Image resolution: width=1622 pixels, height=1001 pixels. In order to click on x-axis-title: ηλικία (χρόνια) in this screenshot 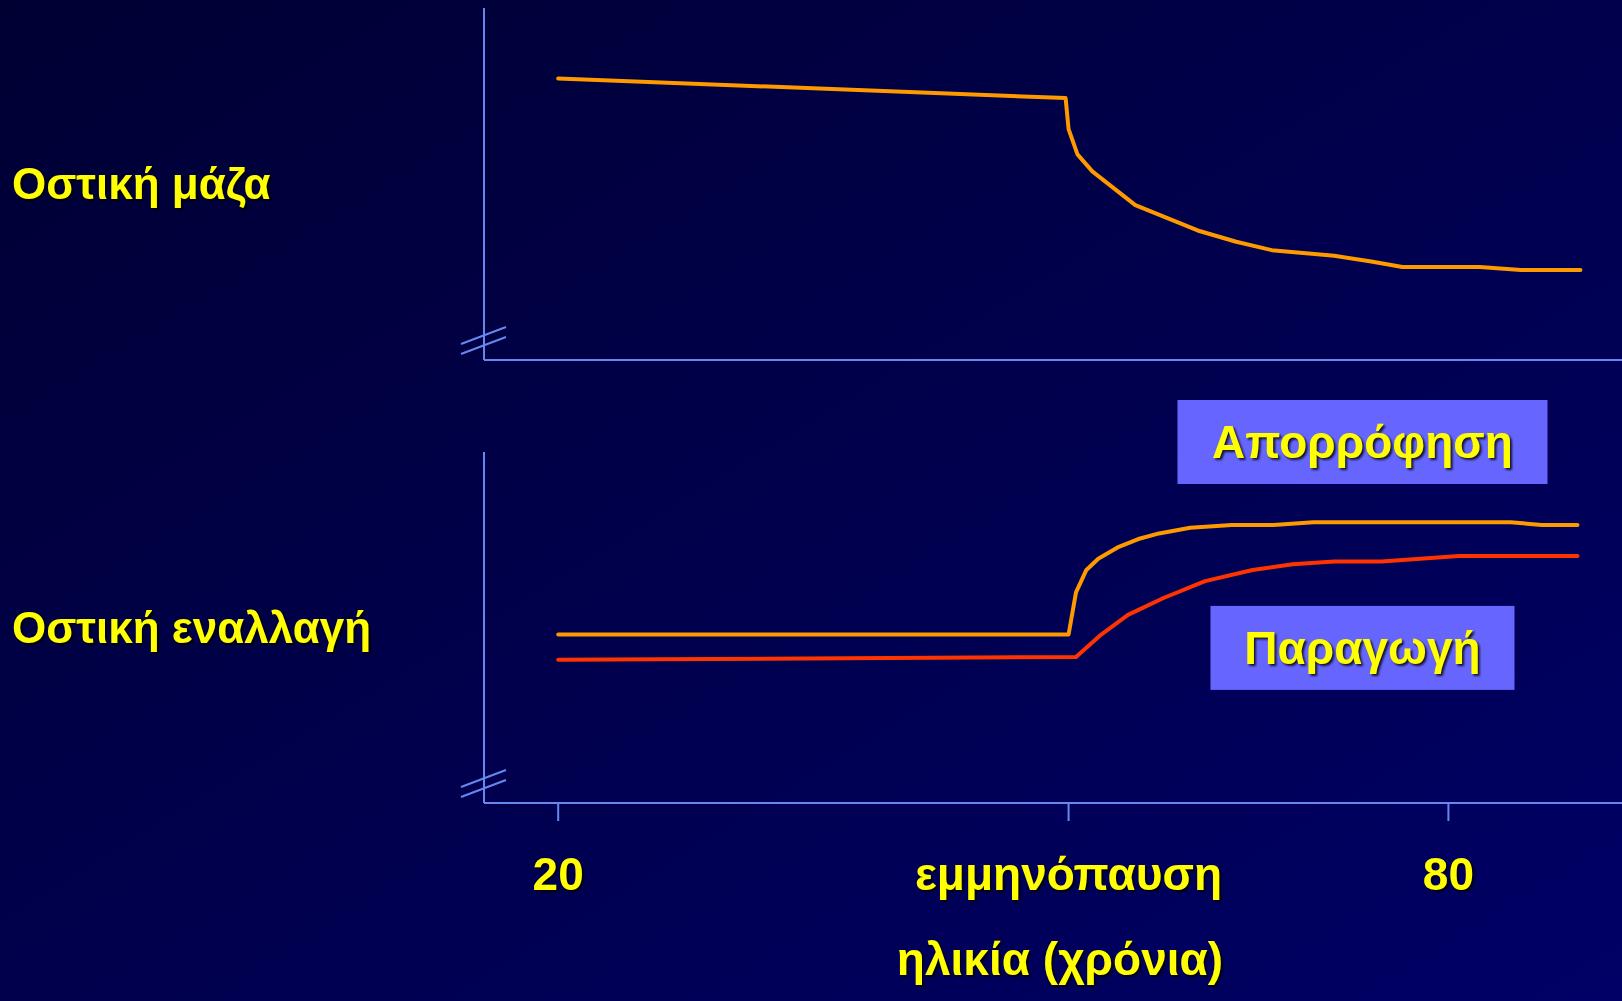, I will do `click(1060, 959)`.